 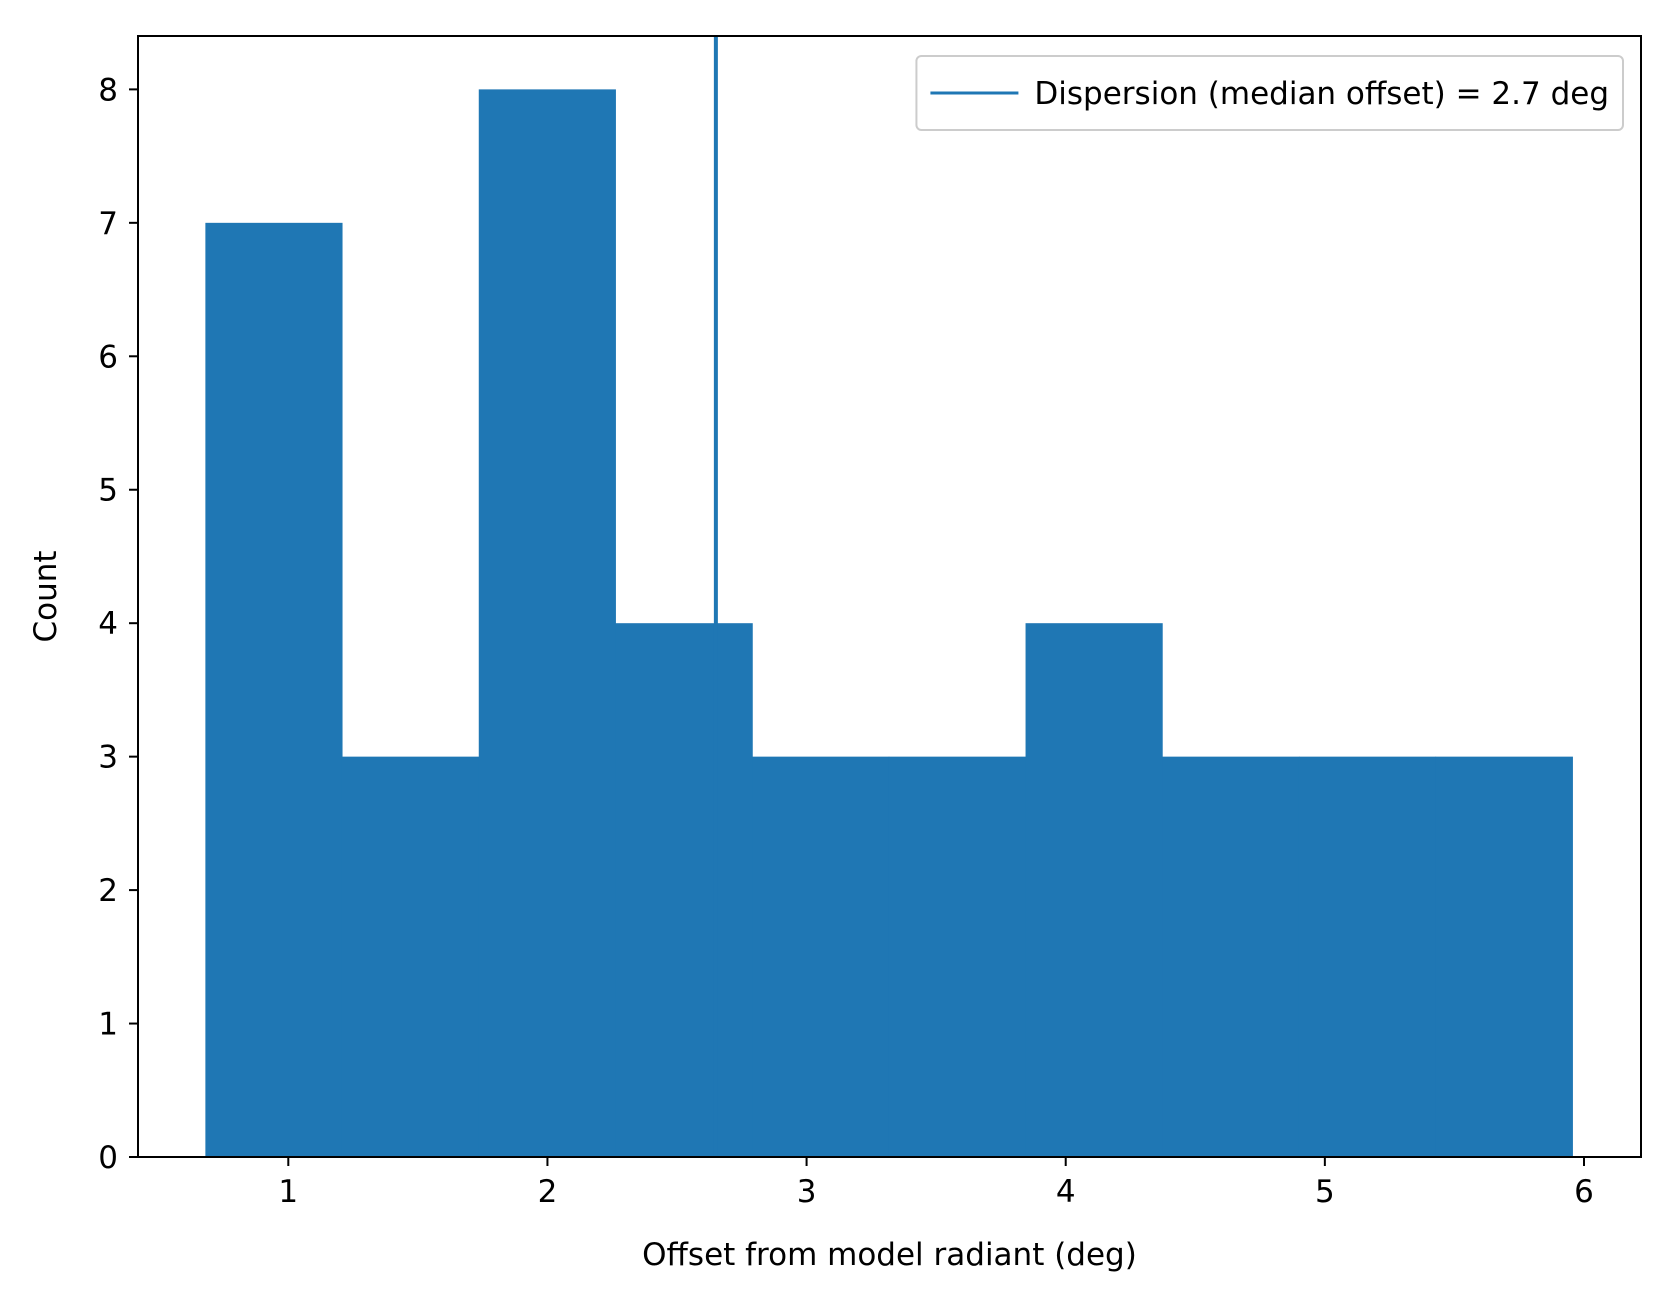 I want to click on y-axis-label: Count, so click(x=46, y=596).